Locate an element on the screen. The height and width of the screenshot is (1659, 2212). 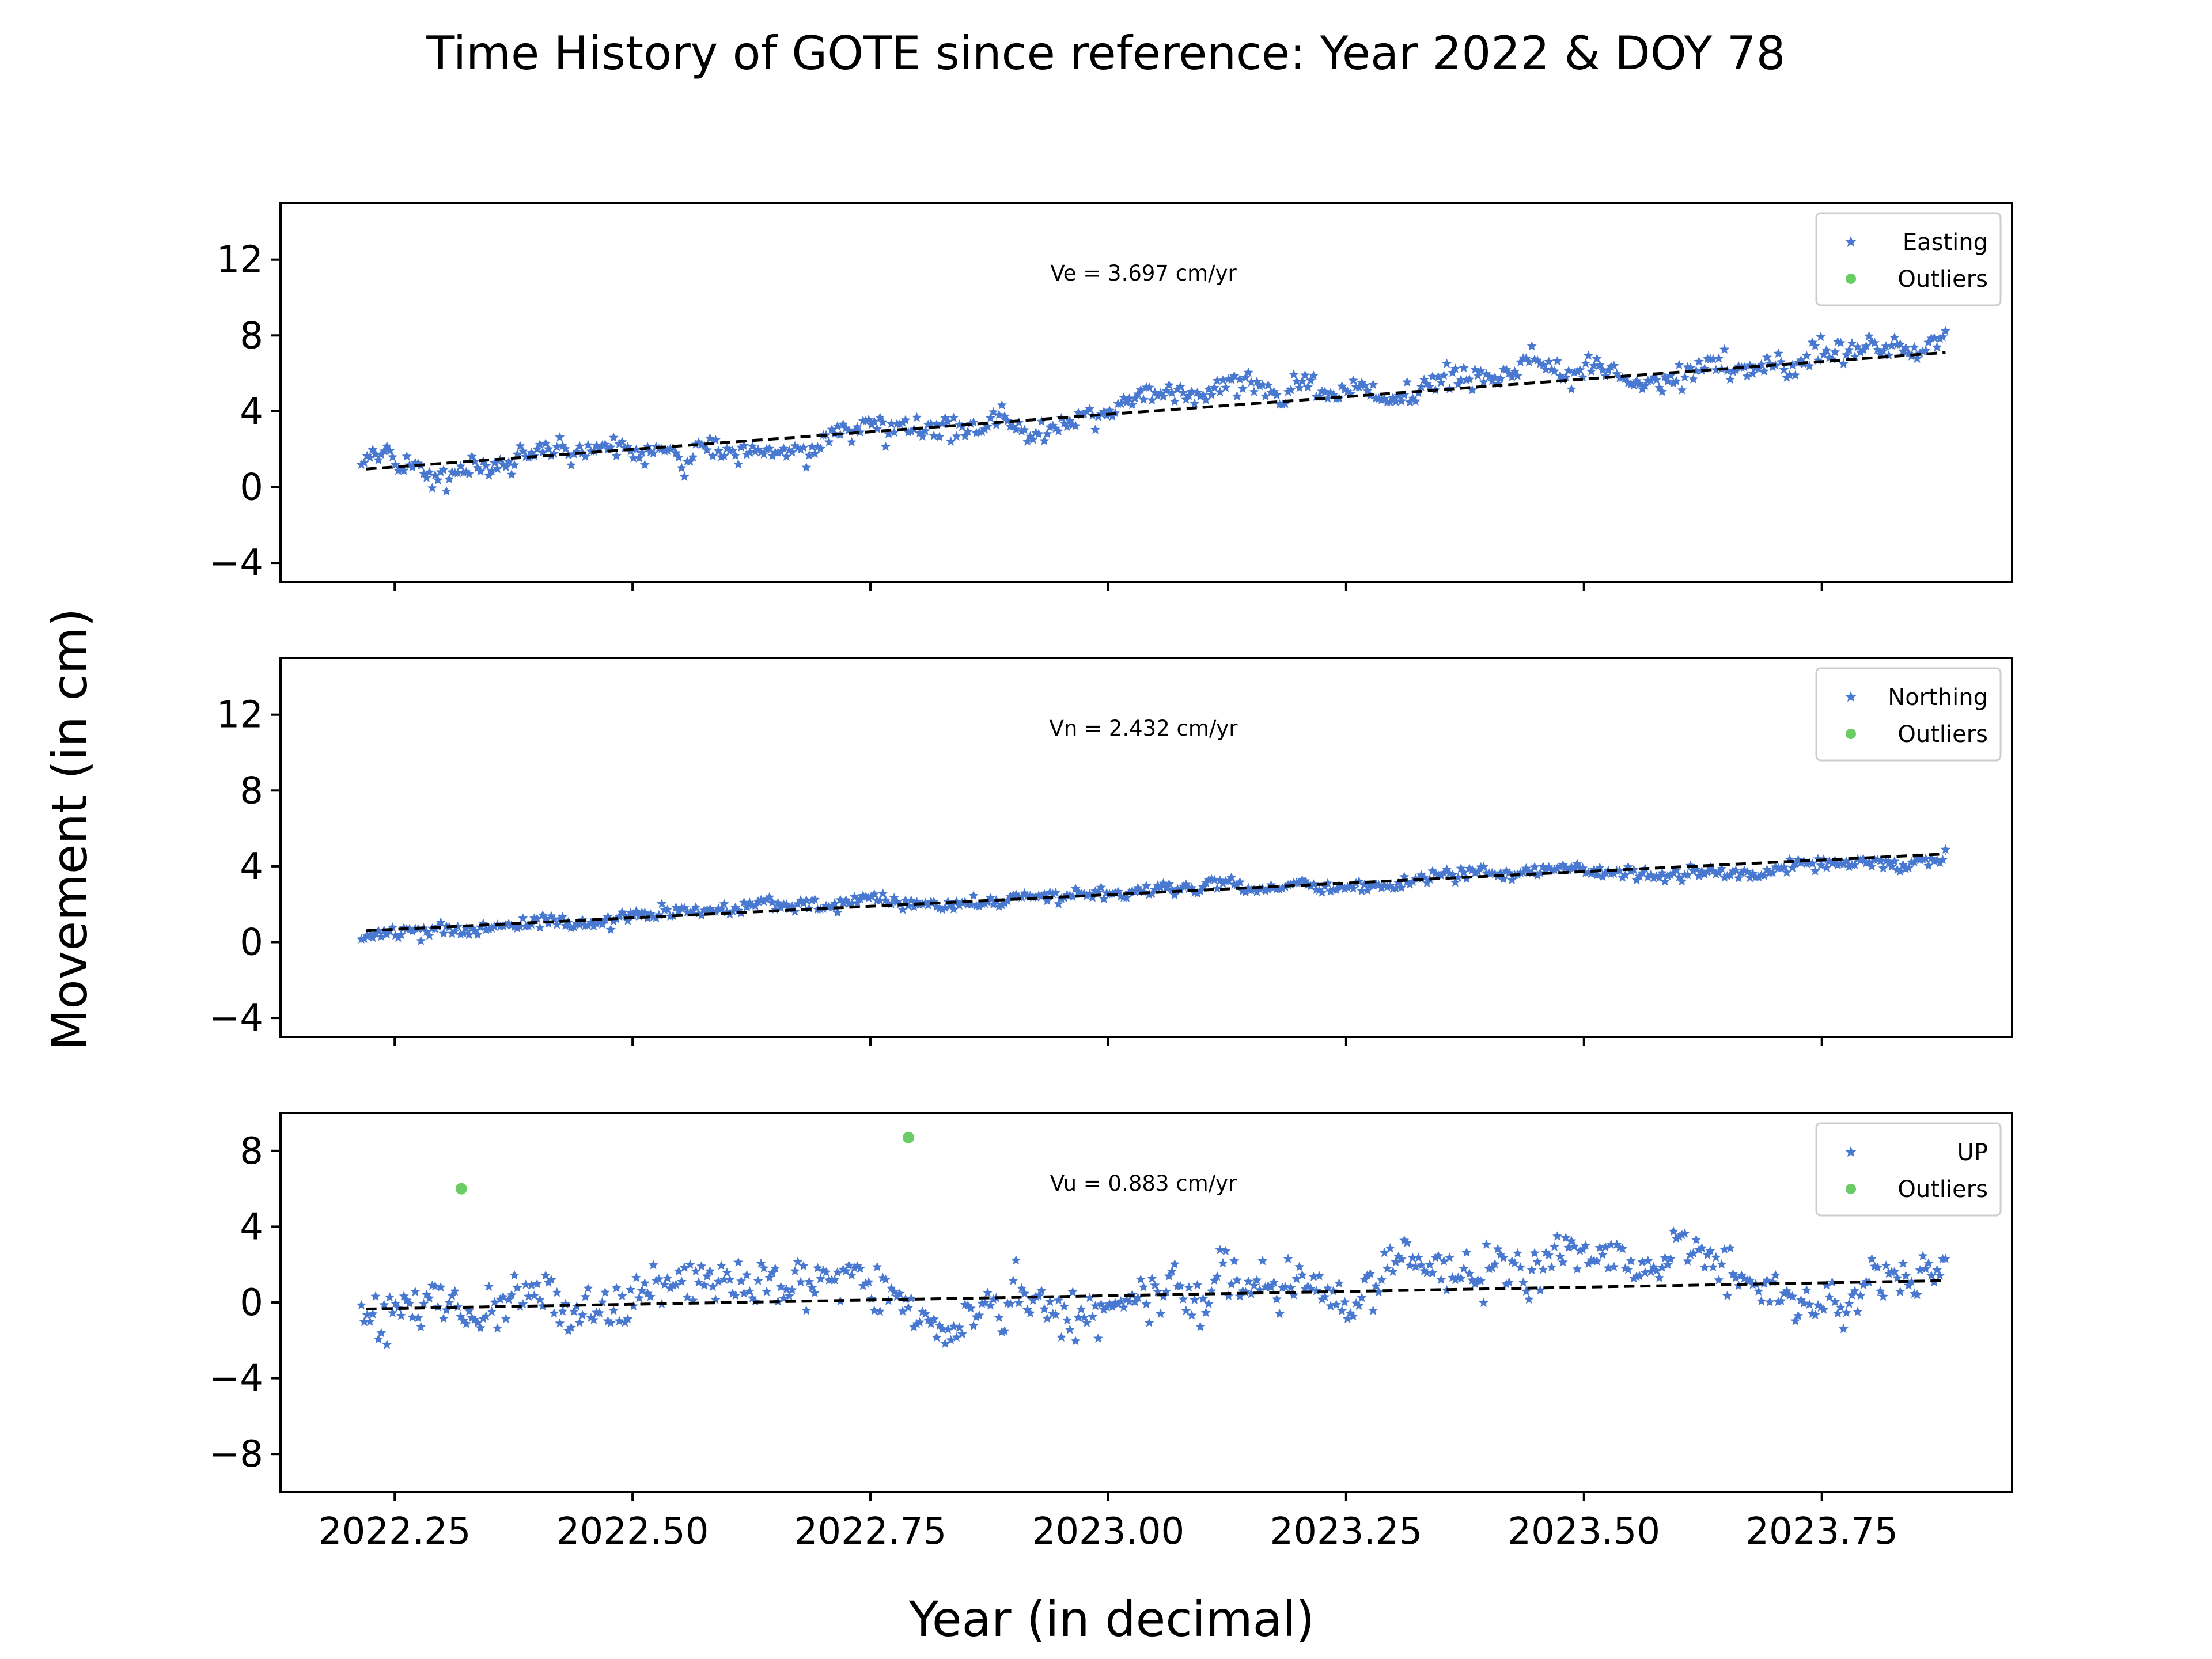
velocity-annotation: Vn = 2.432 cm/yr is located at coordinates (1144, 728).